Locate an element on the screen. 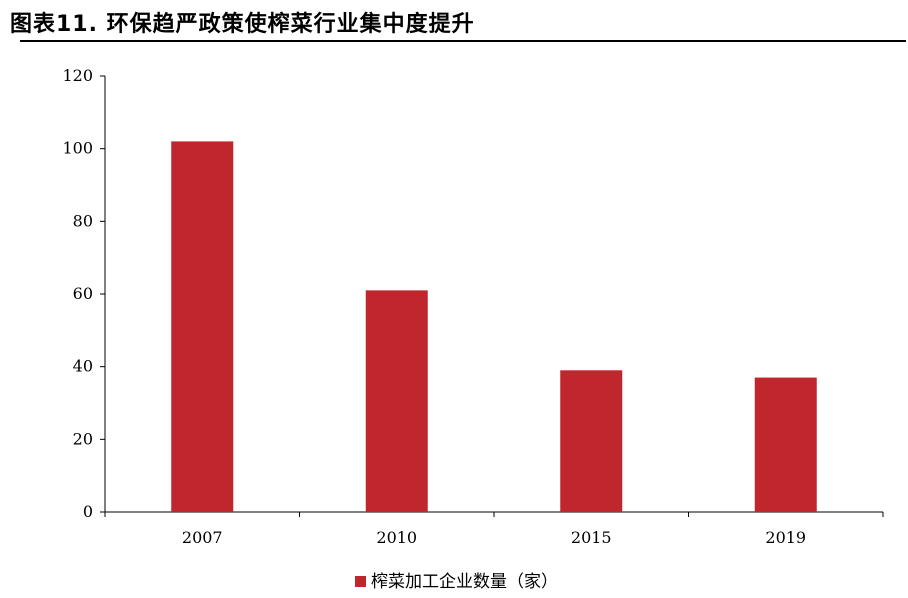  legend-label: 榨菜加工企业数量（家） is located at coordinates (464, 582).